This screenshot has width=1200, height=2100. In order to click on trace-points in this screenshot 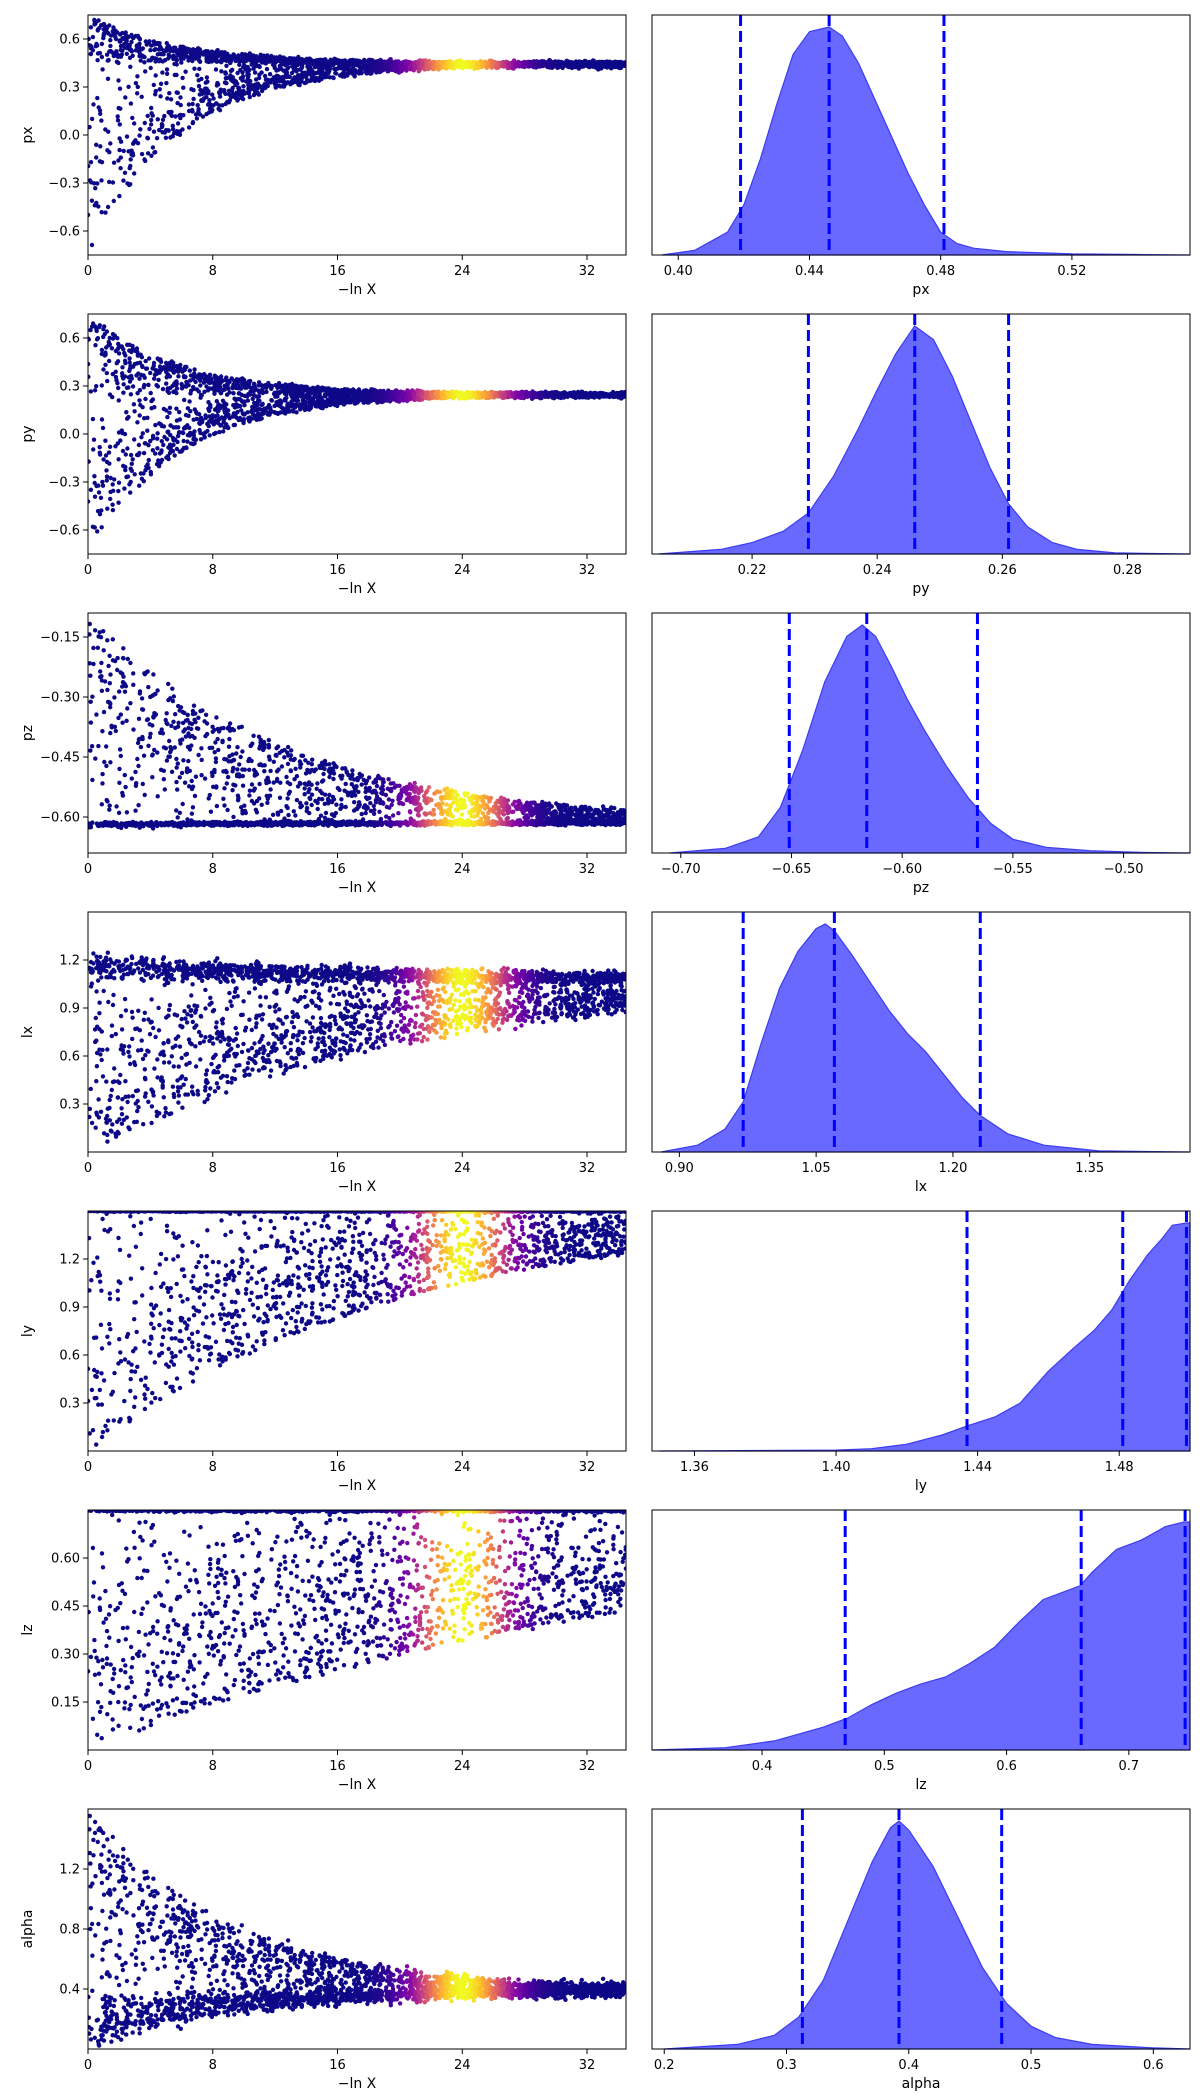, I will do `click(357, 427)`.